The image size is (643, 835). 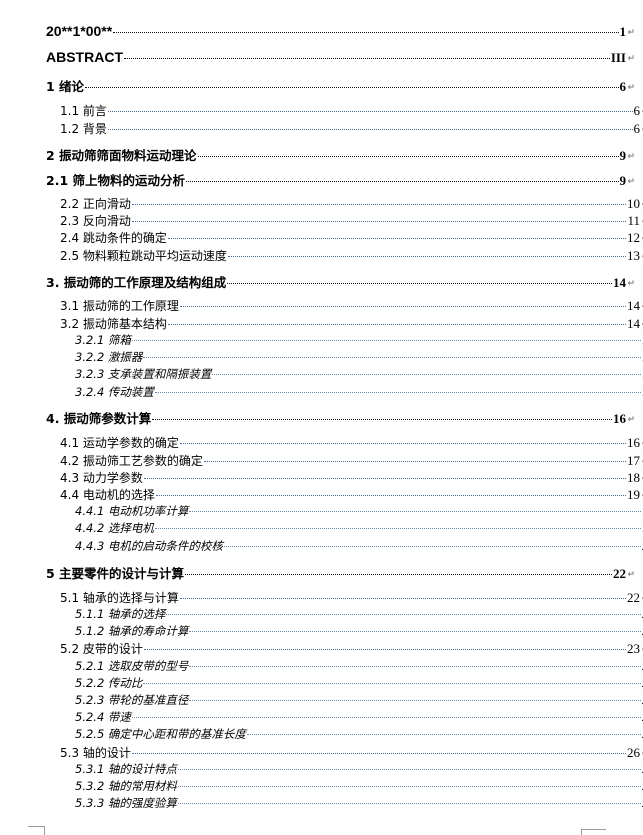 I want to click on toc-entry: 3.2.3 支承装置和隔振装置15↵, so click(x=321, y=374).